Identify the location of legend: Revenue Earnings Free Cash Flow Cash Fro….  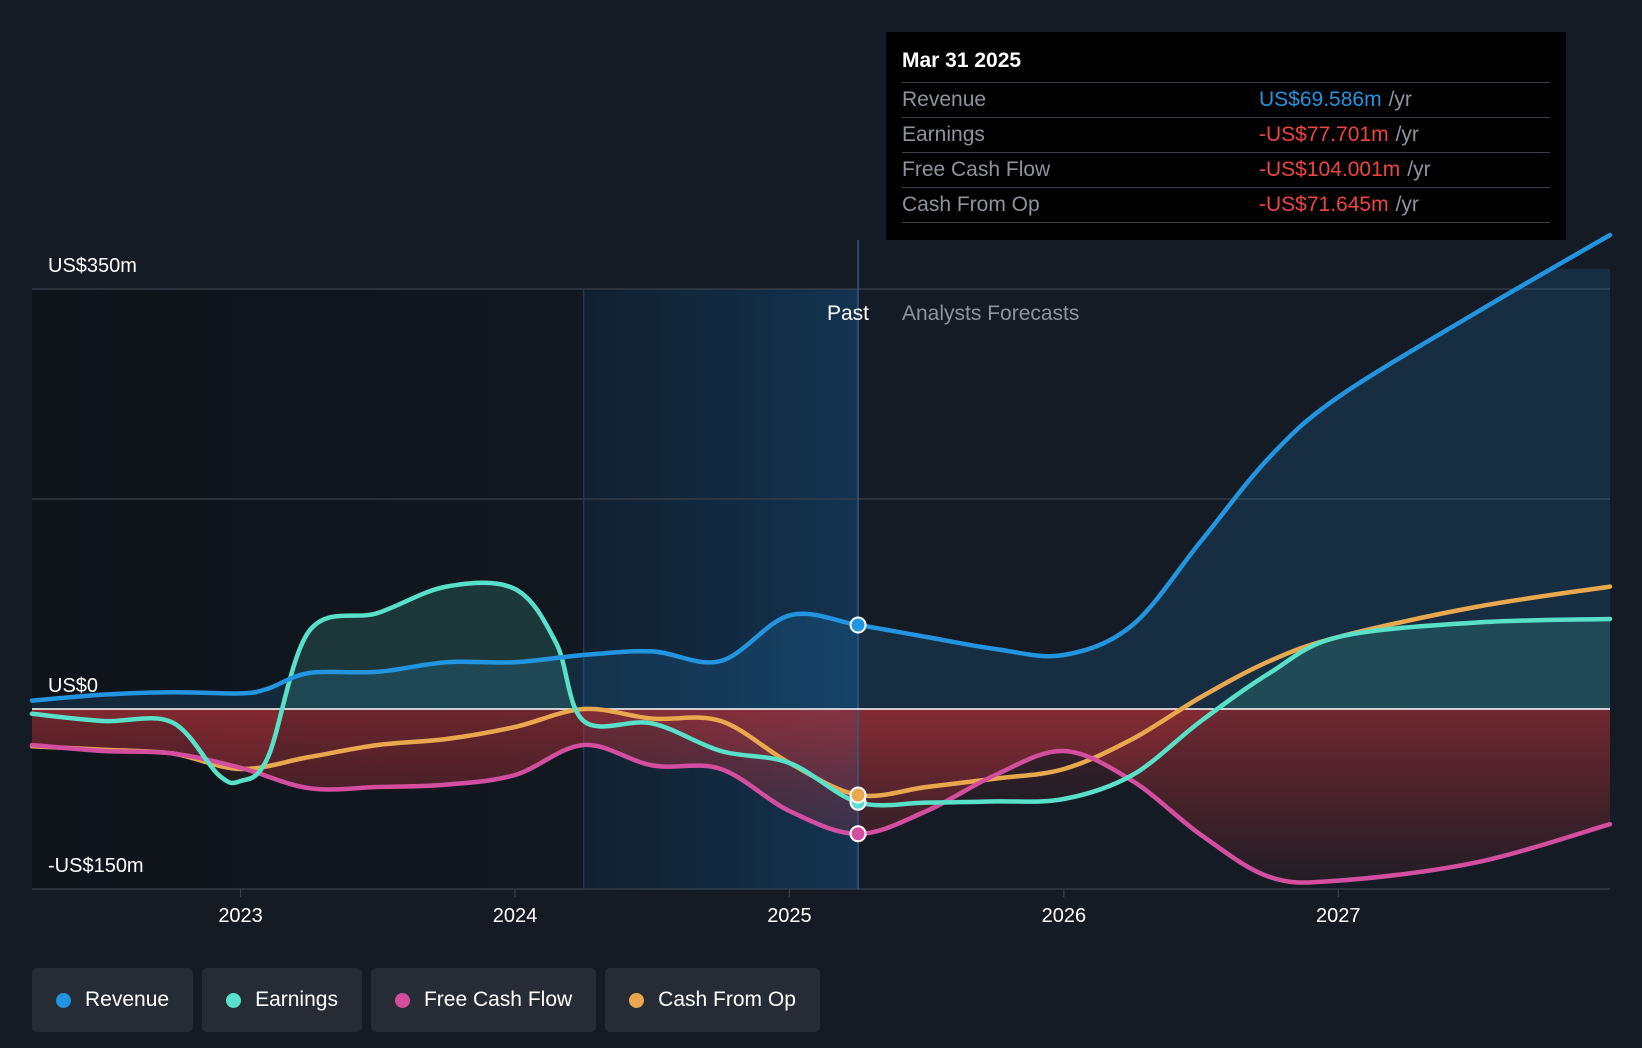
(426, 1000).